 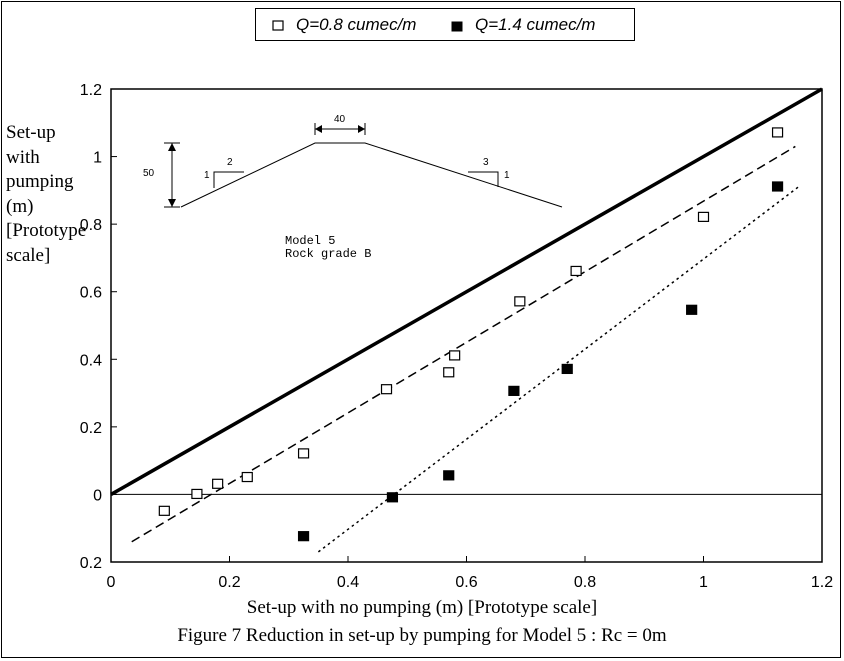 I want to click on y-tick-label: 0.6, so click(x=91, y=293).